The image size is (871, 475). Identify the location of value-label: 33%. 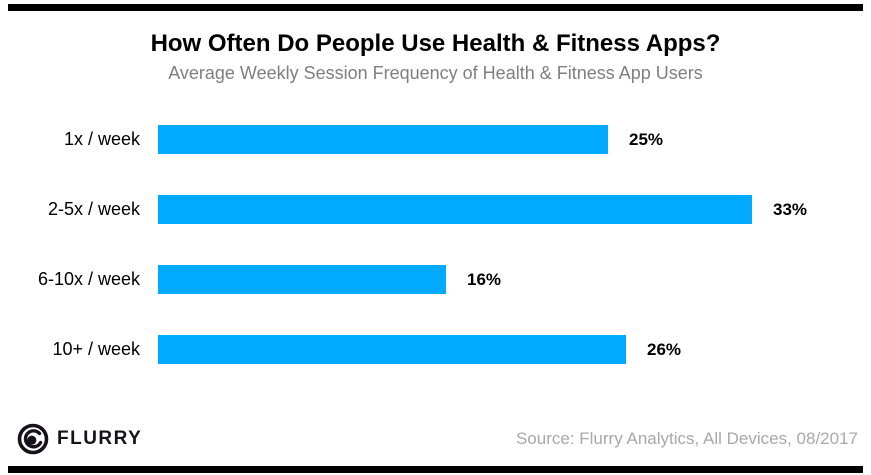
(790, 209).